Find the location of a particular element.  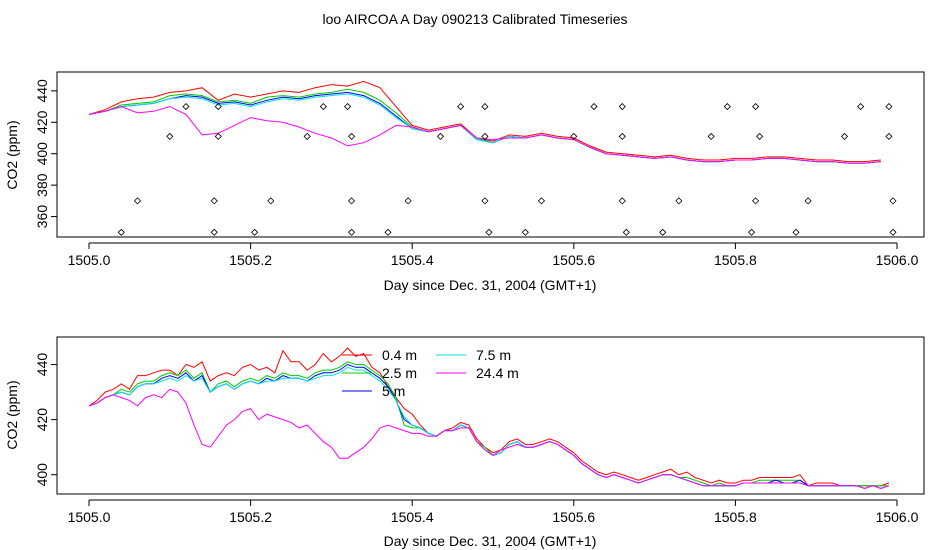

top-y-tick-label: 440 is located at coordinates (42, 91).